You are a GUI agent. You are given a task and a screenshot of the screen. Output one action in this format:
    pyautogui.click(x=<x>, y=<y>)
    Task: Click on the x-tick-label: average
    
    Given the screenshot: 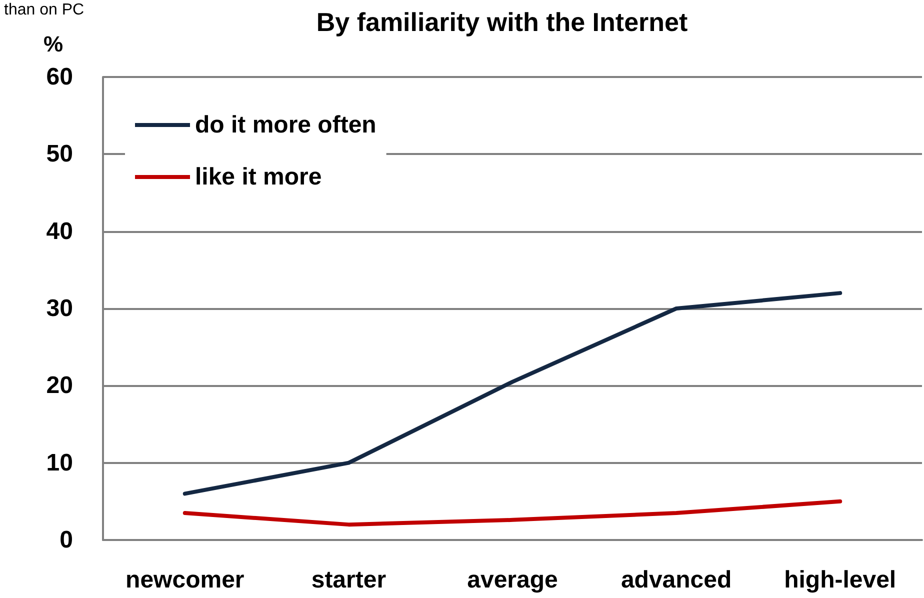 What is the action you would take?
    pyautogui.click(x=512, y=580)
    